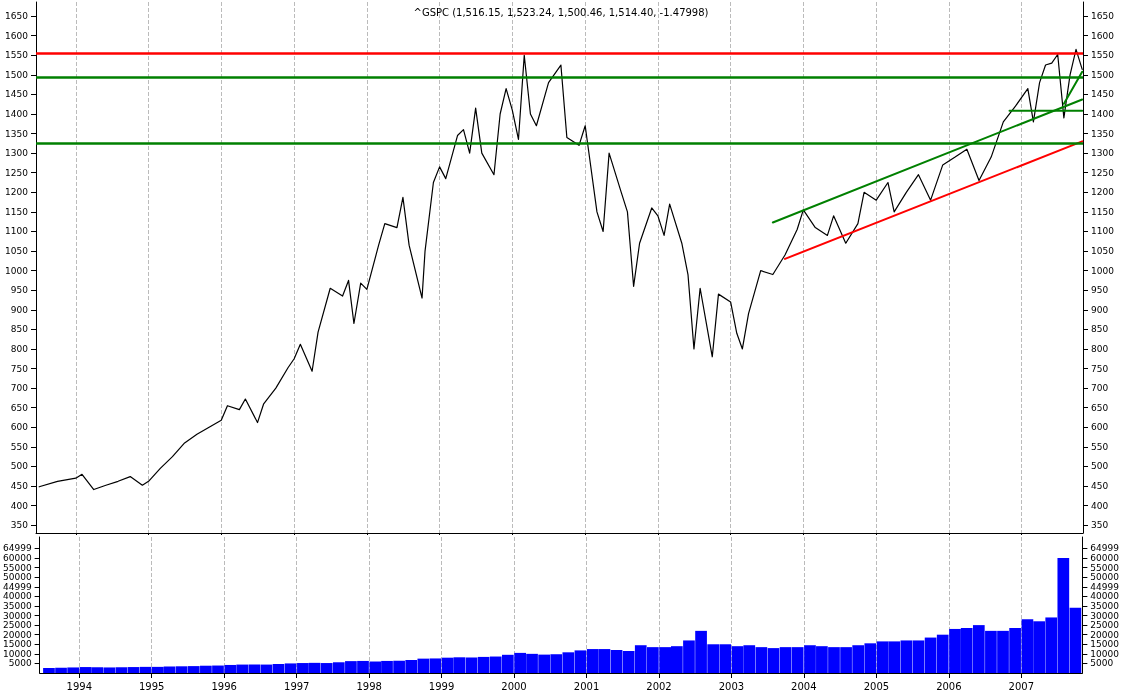  I want to click on y-tick-label: 1500, so click(17, 74).